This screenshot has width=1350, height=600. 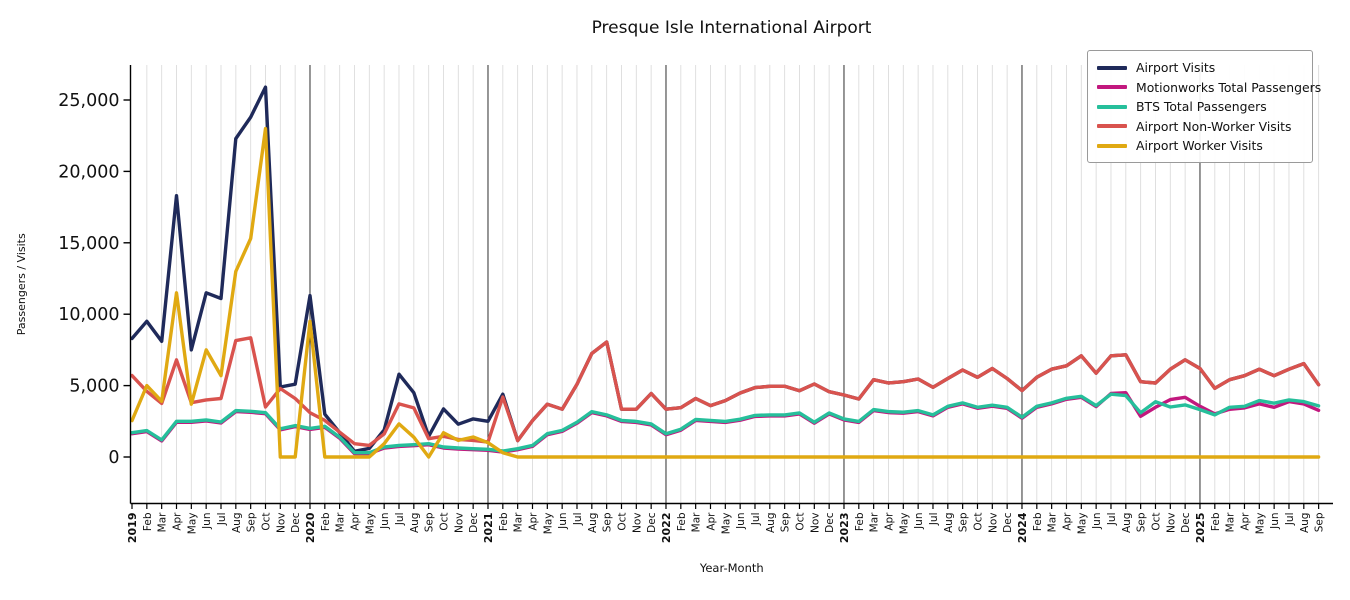 I want to click on legend-label: Airport Visits, so click(x=1176, y=68).